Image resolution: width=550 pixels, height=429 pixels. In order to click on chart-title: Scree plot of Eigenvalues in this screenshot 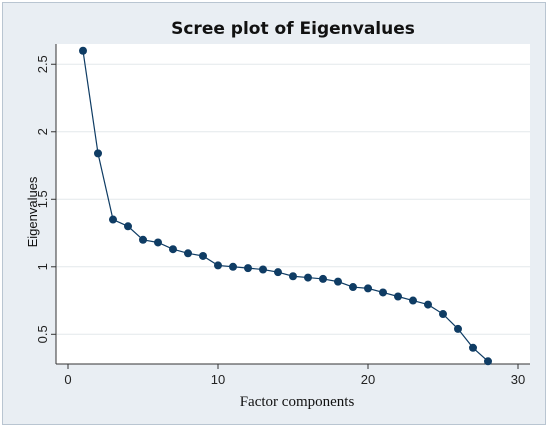, I will do `click(293, 29)`.